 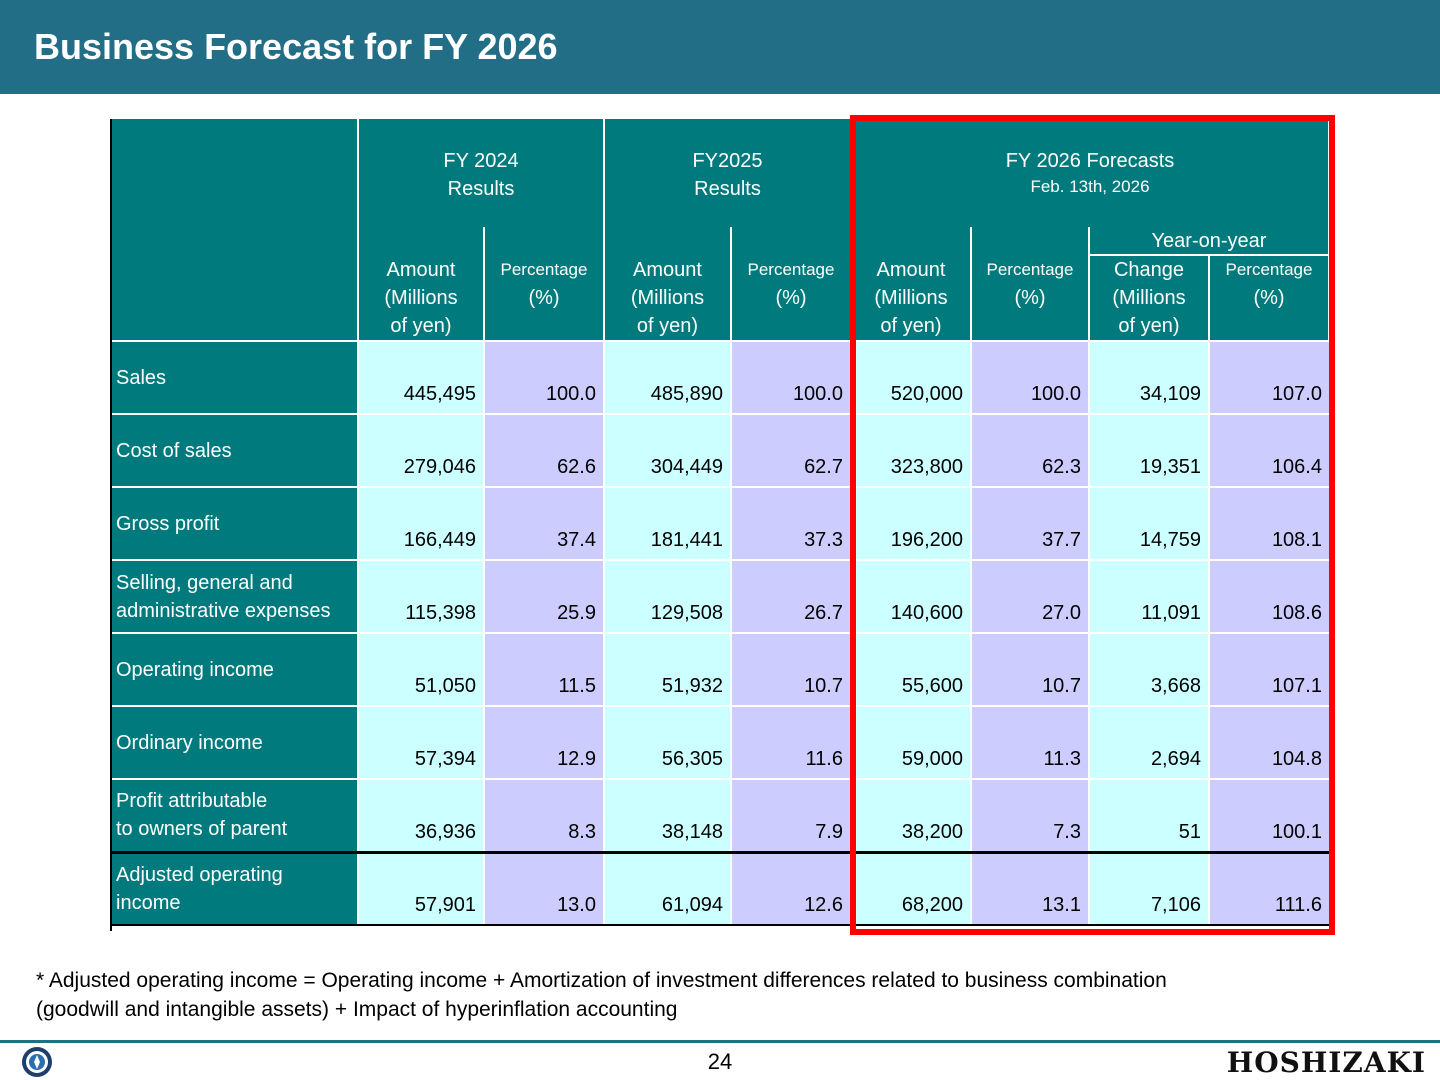 What do you see at coordinates (1029, 742) in the screenshot?
I see `cell-percentage: 11.3` at bounding box center [1029, 742].